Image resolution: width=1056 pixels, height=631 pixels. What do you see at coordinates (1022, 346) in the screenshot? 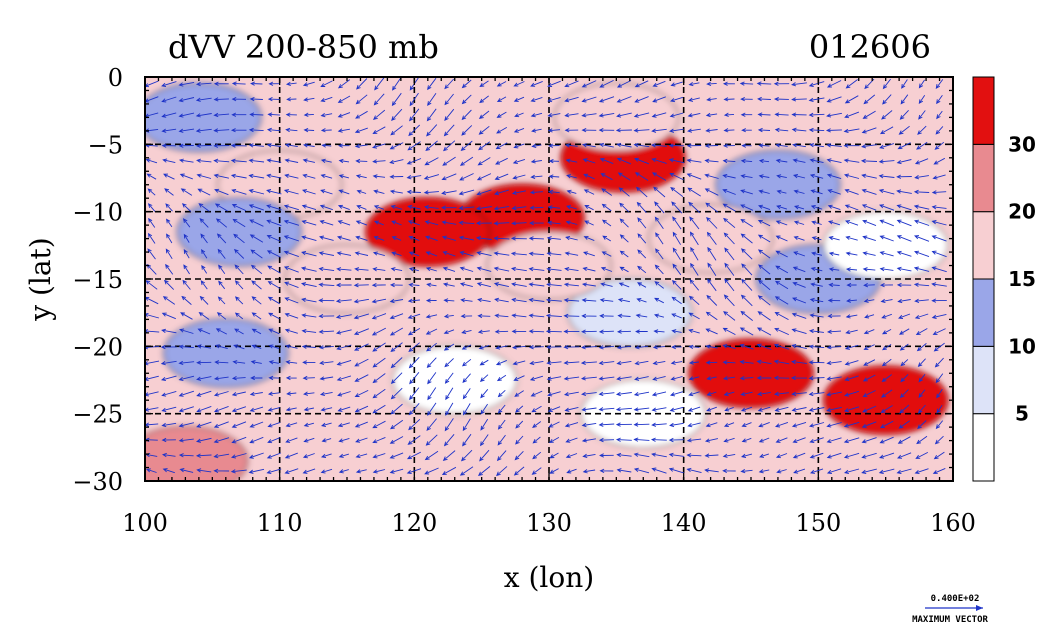
I see `colorbar-label-1: 10` at bounding box center [1022, 346].